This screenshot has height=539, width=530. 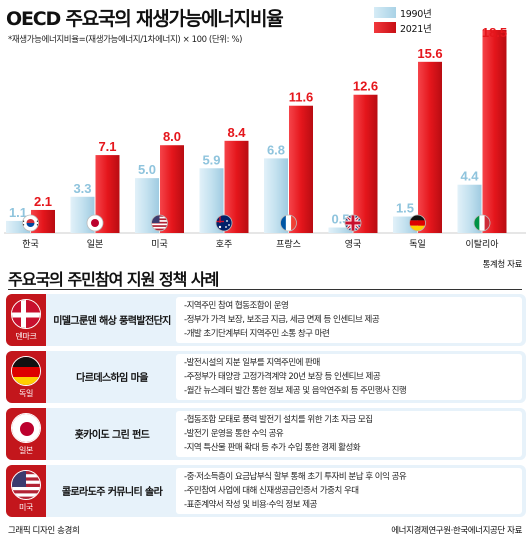 I want to click on chart-title: OECD 주요국의 재생가능에너지비율, so click(x=145, y=19).